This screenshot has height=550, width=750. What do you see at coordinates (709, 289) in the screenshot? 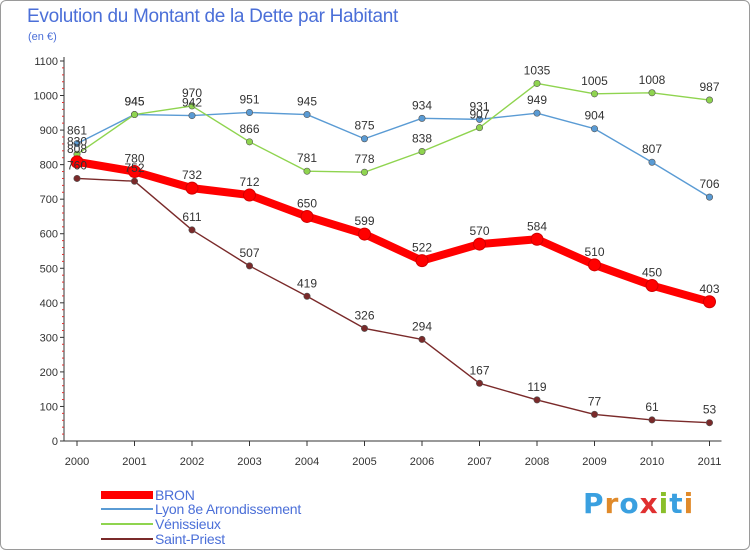
I see `data-label: 403` at bounding box center [709, 289].